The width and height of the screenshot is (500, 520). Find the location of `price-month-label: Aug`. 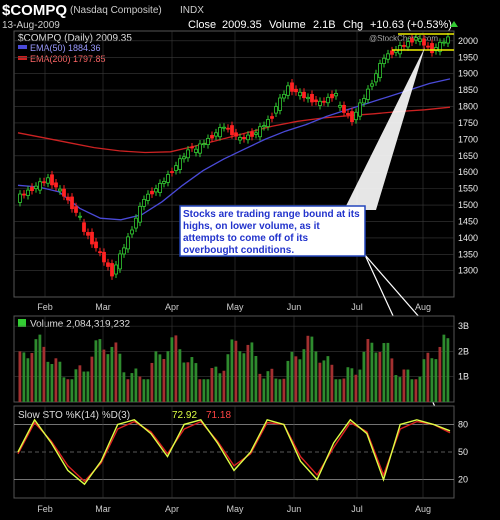

price-month-label: Aug is located at coordinates (423, 307).